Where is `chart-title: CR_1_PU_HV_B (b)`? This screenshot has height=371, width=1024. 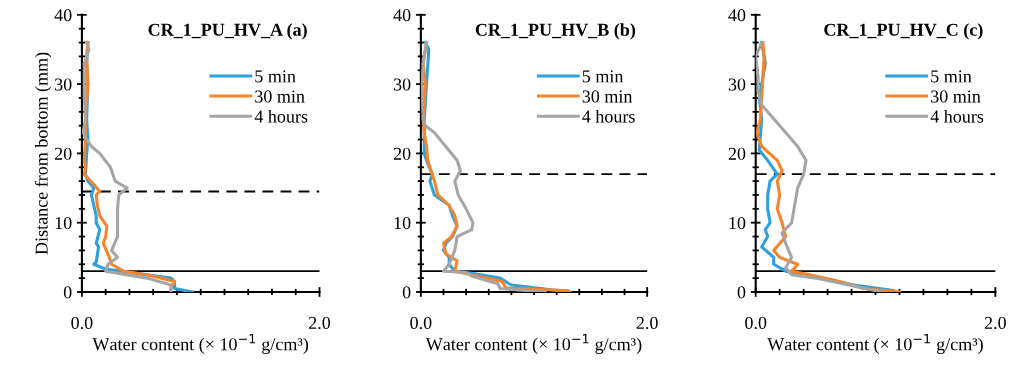
chart-title: CR_1_PU_HV_B (b) is located at coordinates (555, 31).